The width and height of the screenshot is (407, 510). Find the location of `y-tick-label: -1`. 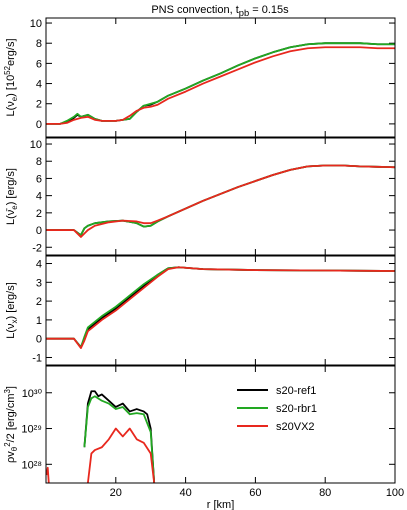

y-tick-label: -1 is located at coordinates (37, 358).